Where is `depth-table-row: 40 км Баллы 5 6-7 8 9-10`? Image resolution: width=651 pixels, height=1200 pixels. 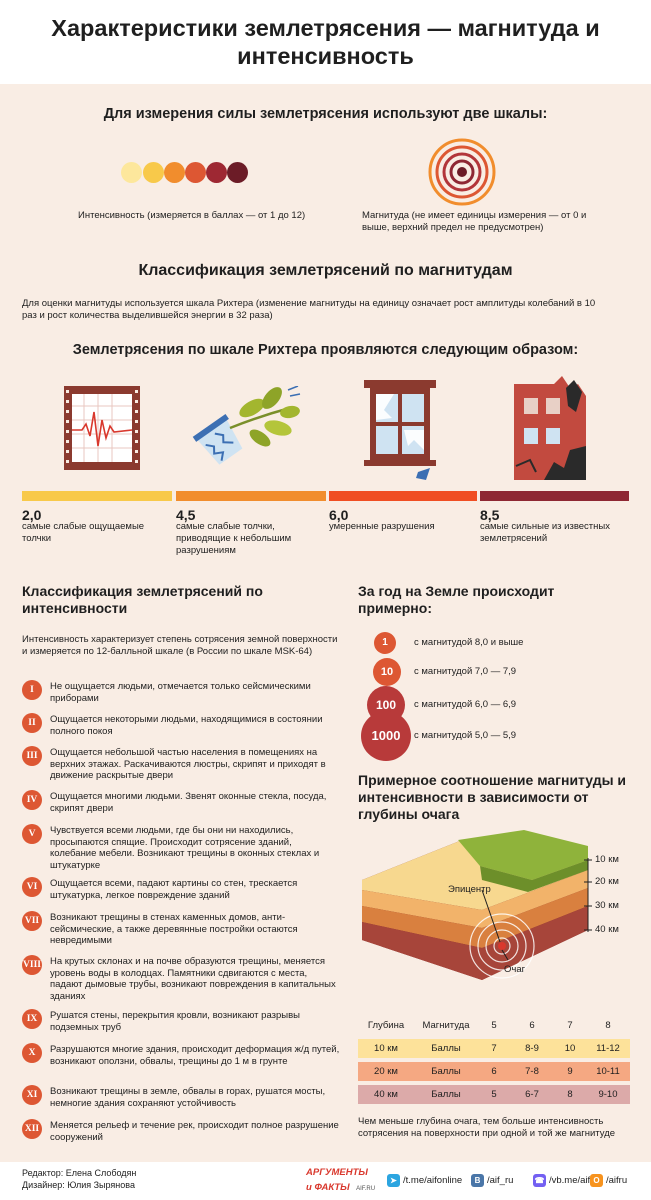
depth-table-row: 40 км Баллы 5 6-7 8 9-10 is located at coordinates (494, 1094).